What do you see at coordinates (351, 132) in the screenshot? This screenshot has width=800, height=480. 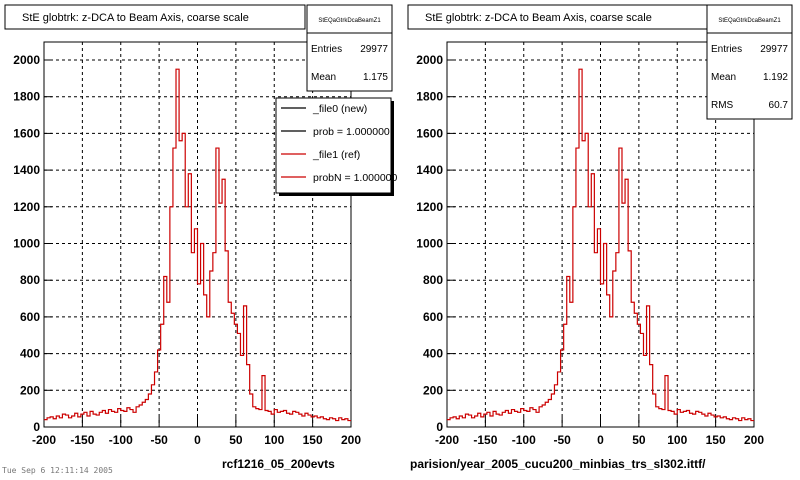 I see `legend-label: prob = 1.000000` at bounding box center [351, 132].